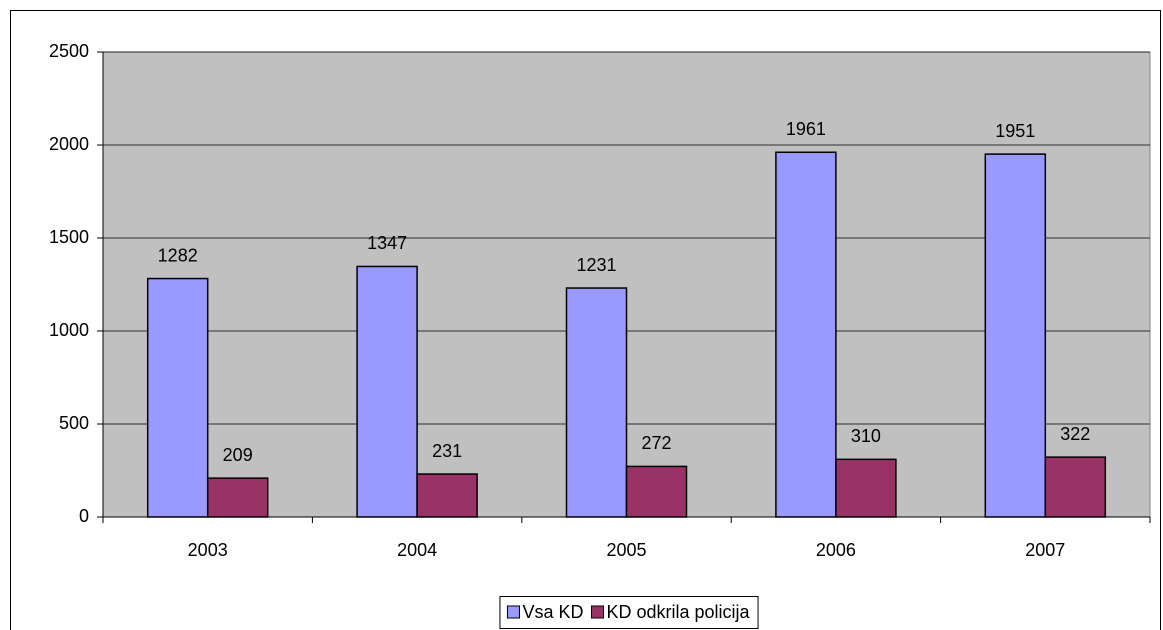 This screenshot has height=630, width=1163. I want to click on x-tick-label: 2003, so click(208, 550).